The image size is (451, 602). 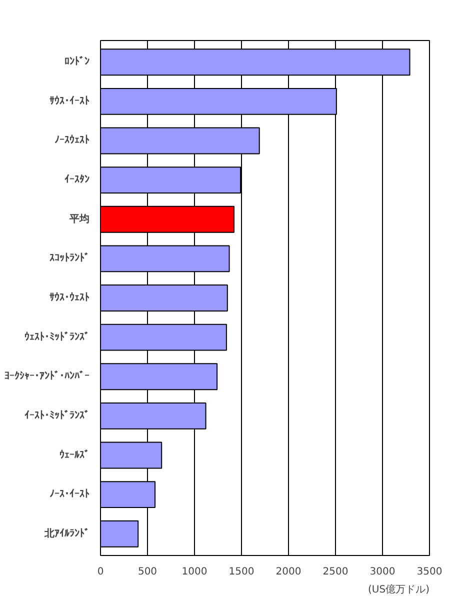 What do you see at coordinates (241, 572) in the screenshot?
I see `x-tick-label: 1500` at bounding box center [241, 572].